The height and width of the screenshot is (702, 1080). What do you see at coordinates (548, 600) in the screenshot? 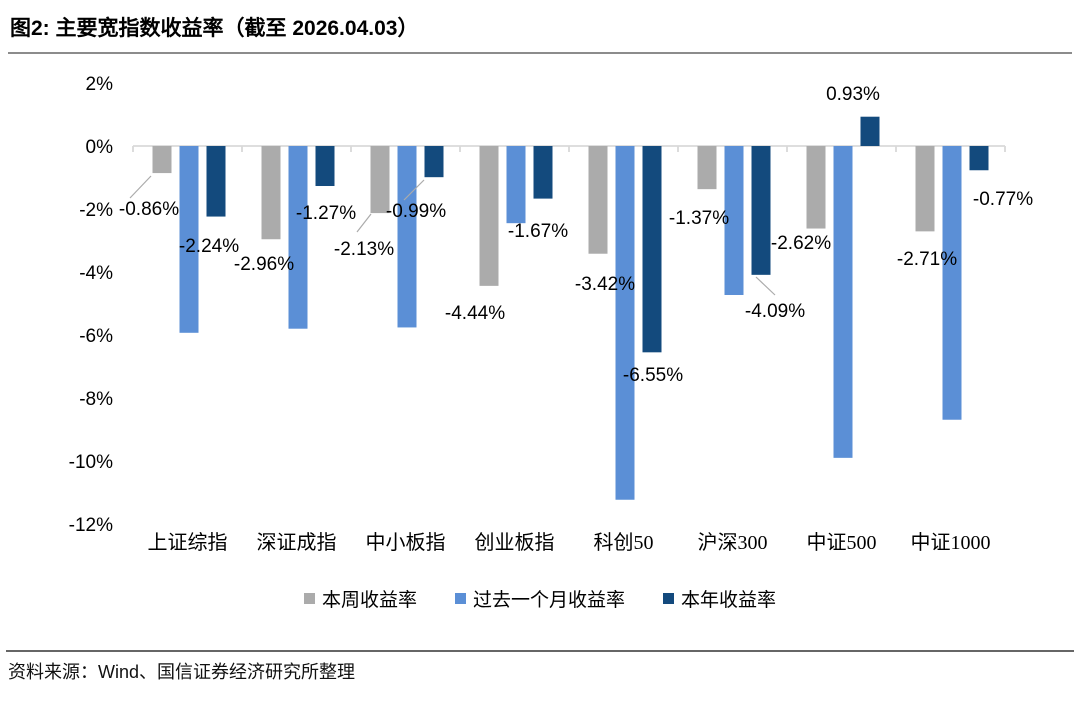
I see `legend-label-month: 过去一个月收益率` at bounding box center [548, 600].